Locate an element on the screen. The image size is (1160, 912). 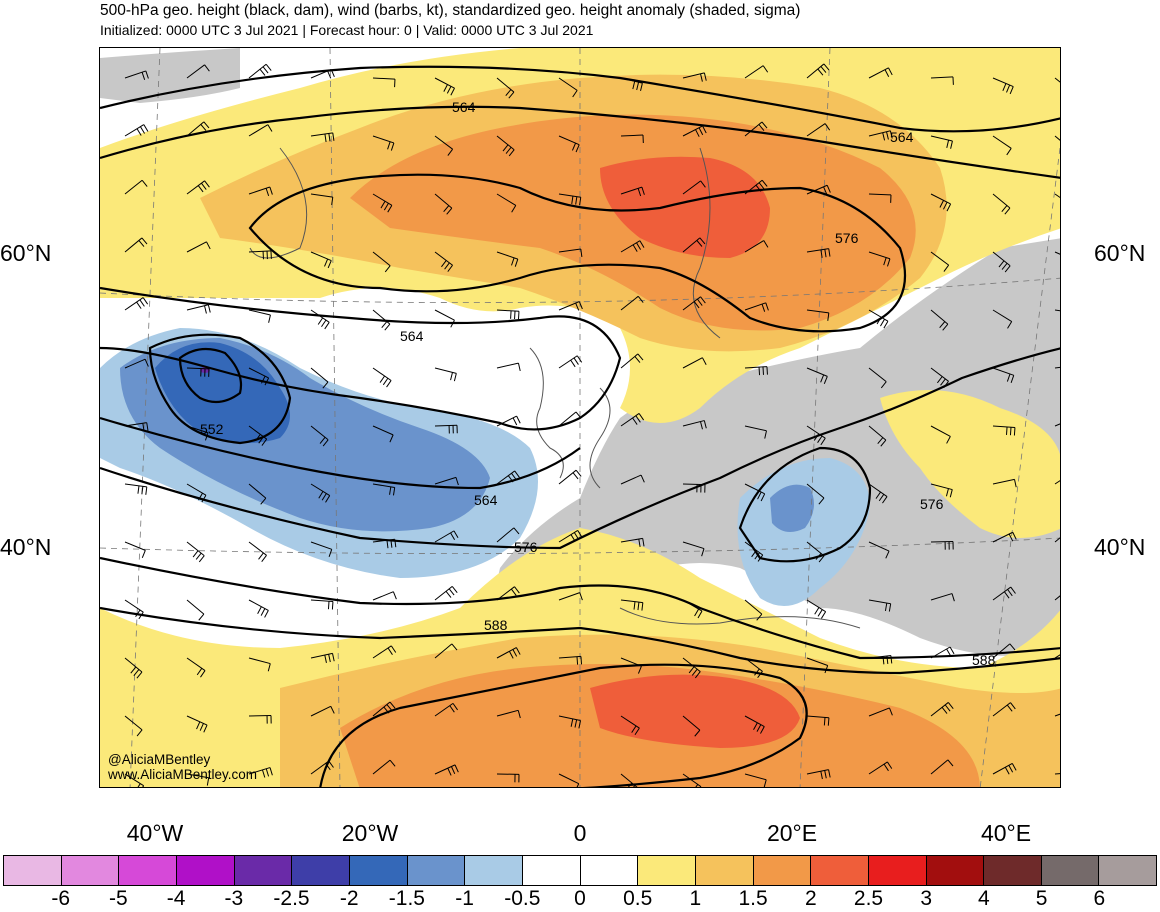
contour-label: 564 is located at coordinates (486, 500).